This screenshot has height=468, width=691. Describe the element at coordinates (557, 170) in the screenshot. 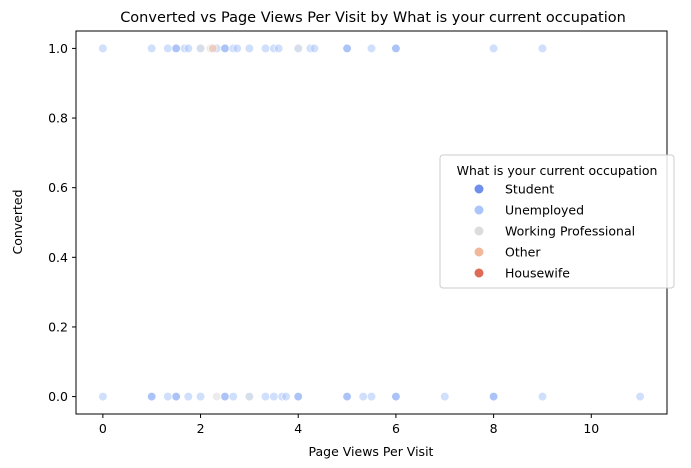

I see `legend-title: What is your current occupation` at that location.